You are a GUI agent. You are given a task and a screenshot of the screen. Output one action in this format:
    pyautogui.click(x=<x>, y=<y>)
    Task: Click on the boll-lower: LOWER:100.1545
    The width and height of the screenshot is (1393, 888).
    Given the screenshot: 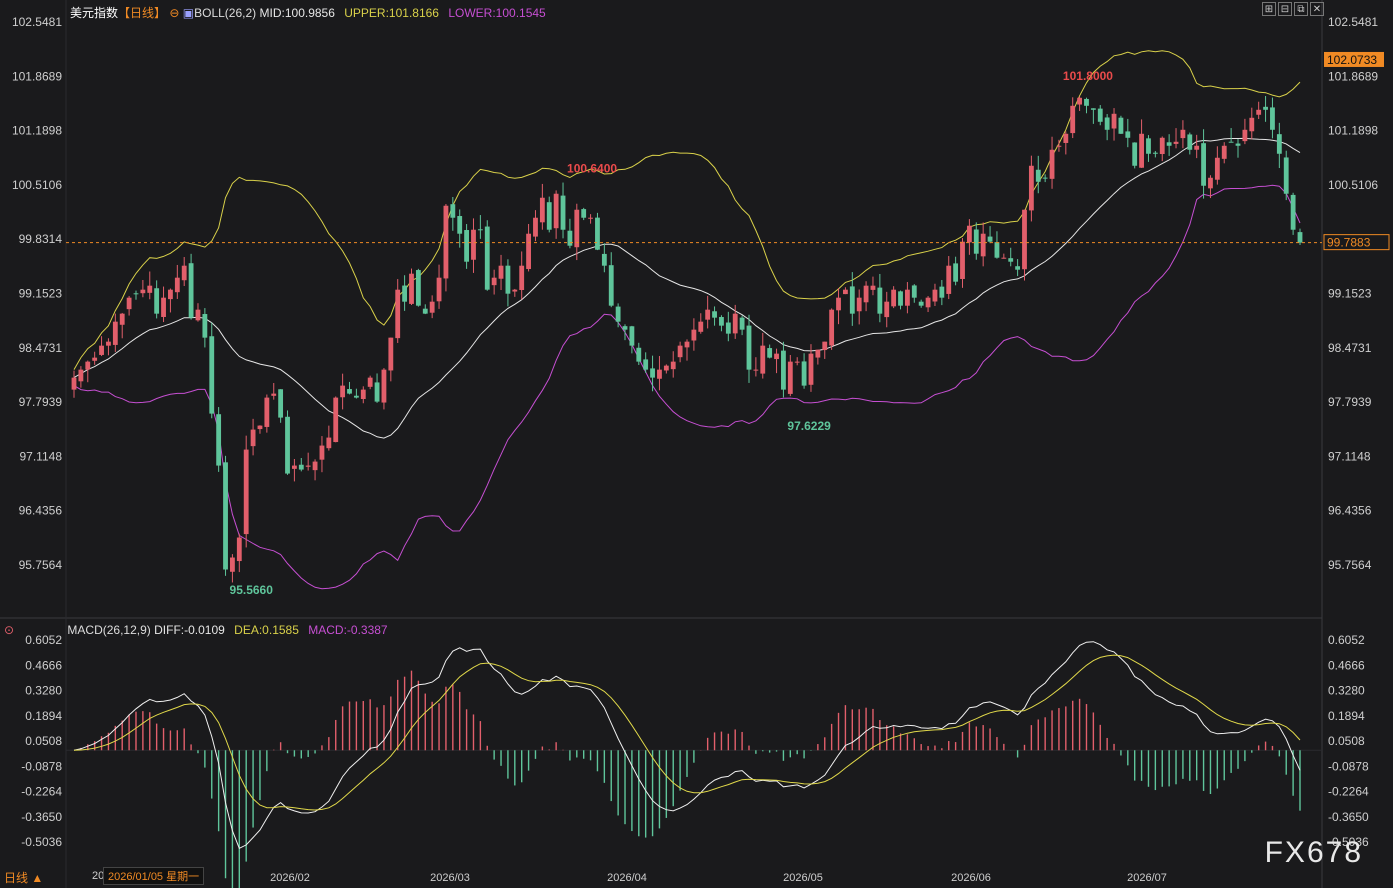 What is the action you would take?
    pyautogui.click(x=497, y=13)
    